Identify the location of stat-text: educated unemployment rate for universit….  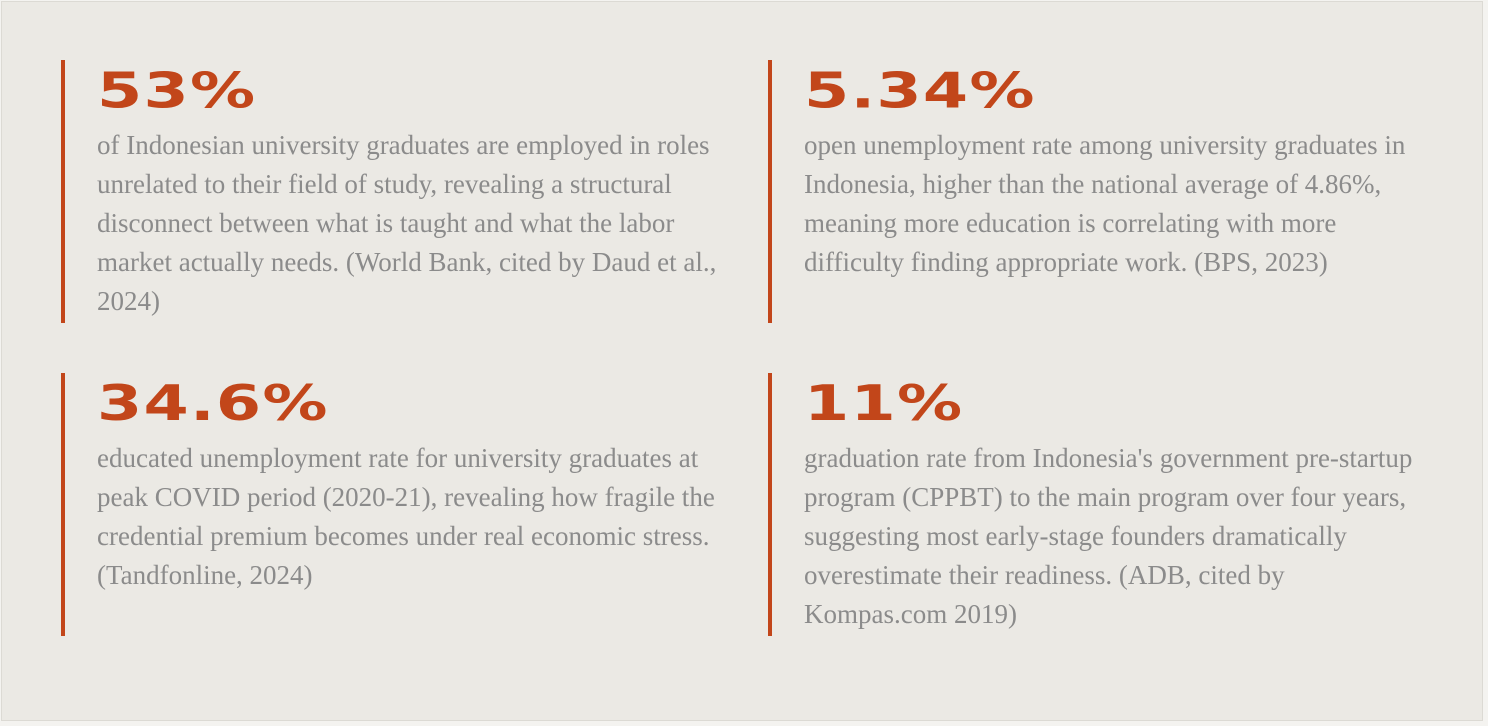
(406, 516).